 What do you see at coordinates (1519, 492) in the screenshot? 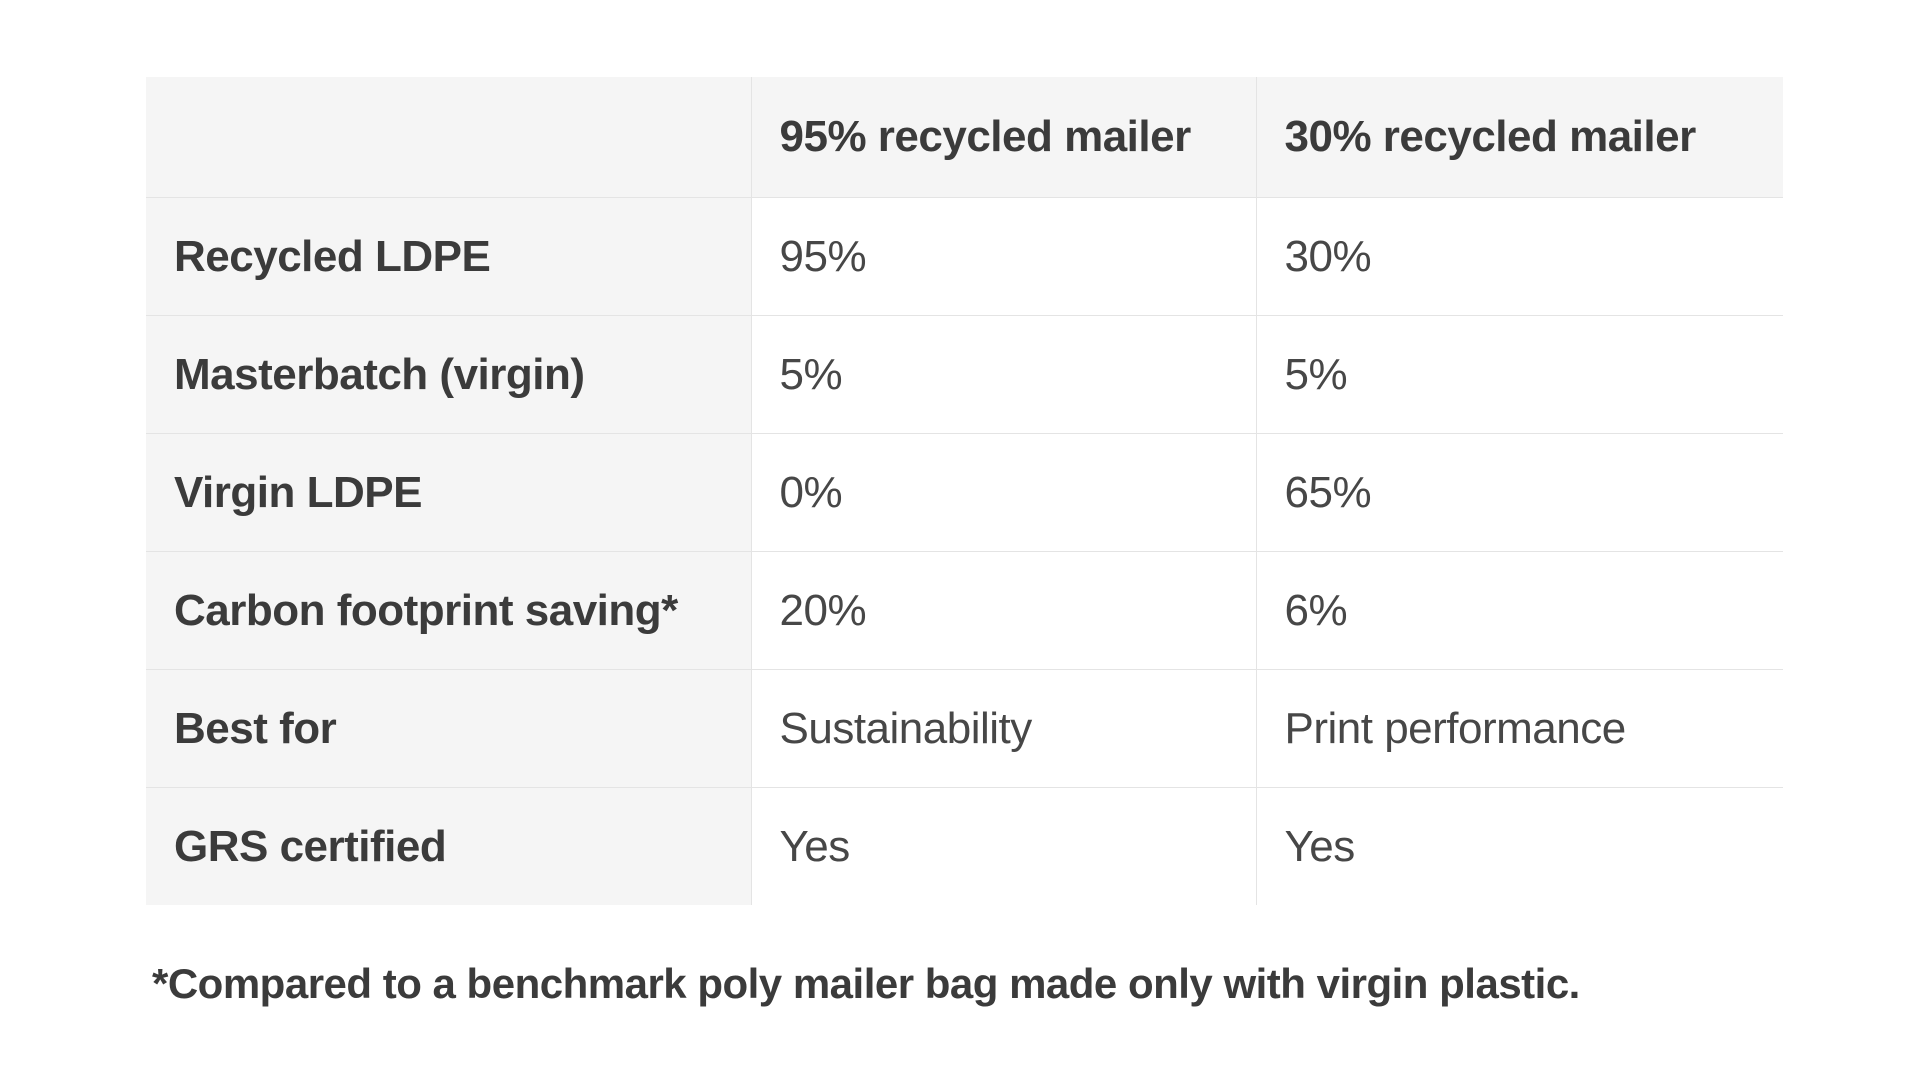
I see `cell-30-recycled: 65%` at bounding box center [1519, 492].